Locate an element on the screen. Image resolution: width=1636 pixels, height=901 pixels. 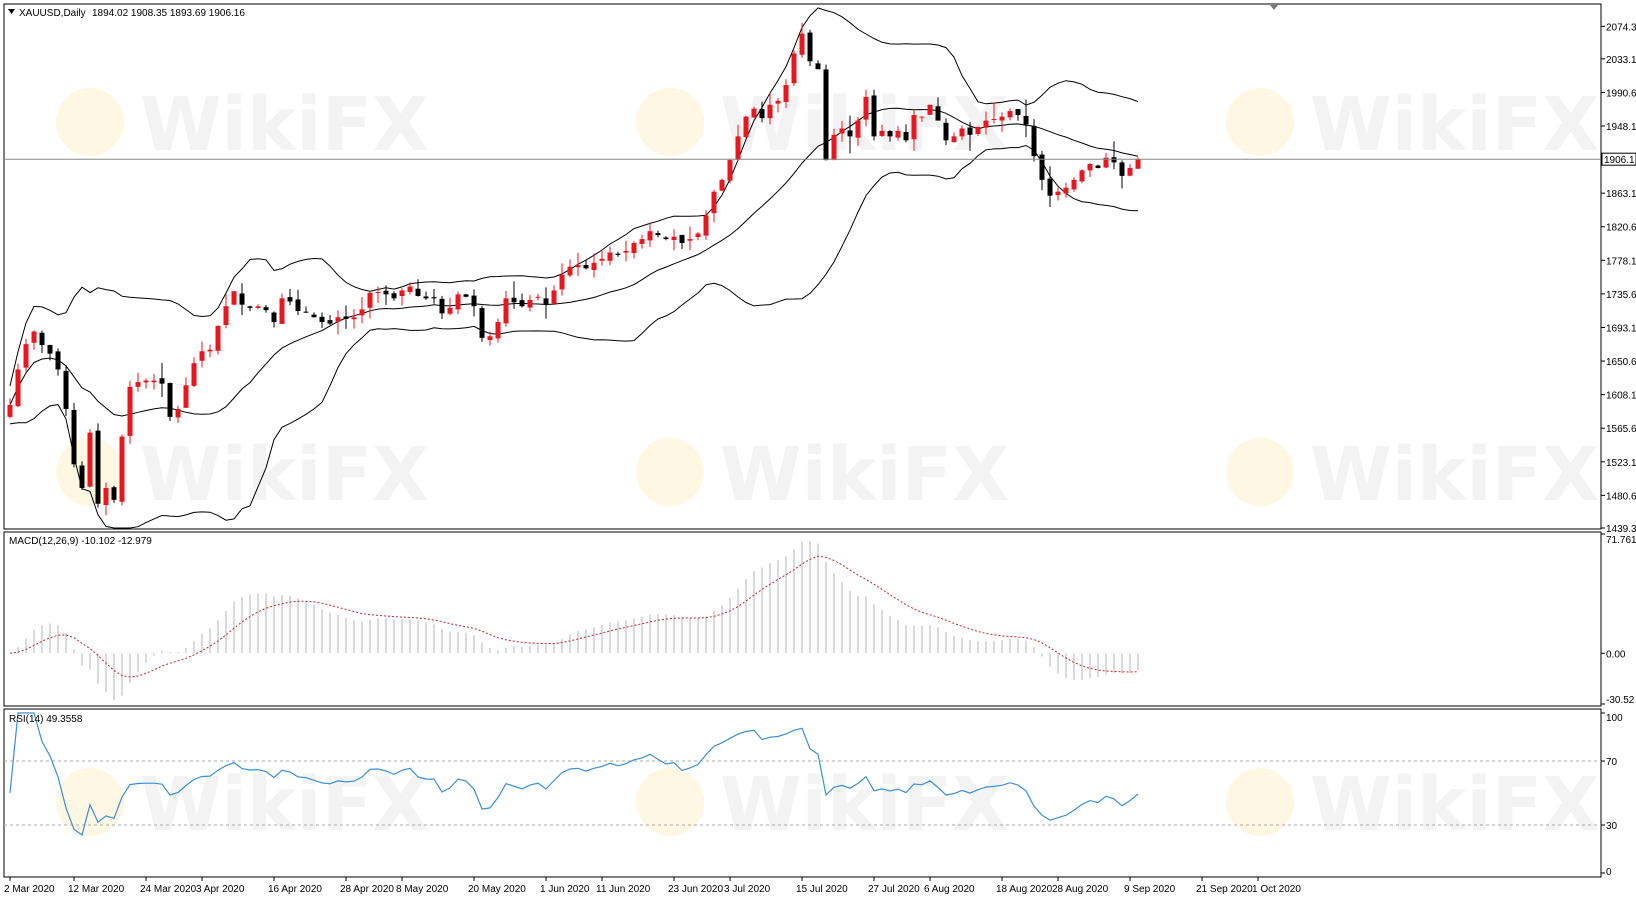
price-tick-label: 1523.1 is located at coordinates (1621, 463).